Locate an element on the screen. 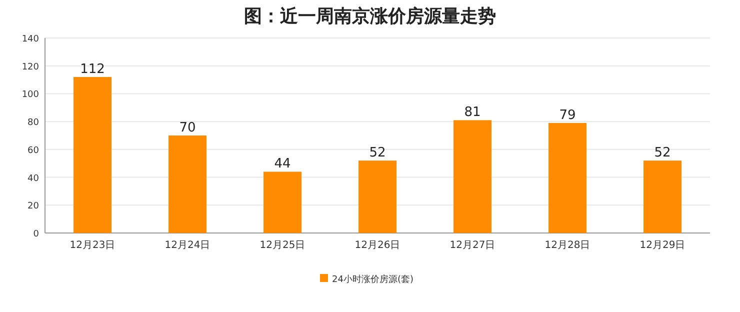 Image resolution: width=740 pixels, height=312 pixels. y-tick-label: 0 is located at coordinates (36, 235).